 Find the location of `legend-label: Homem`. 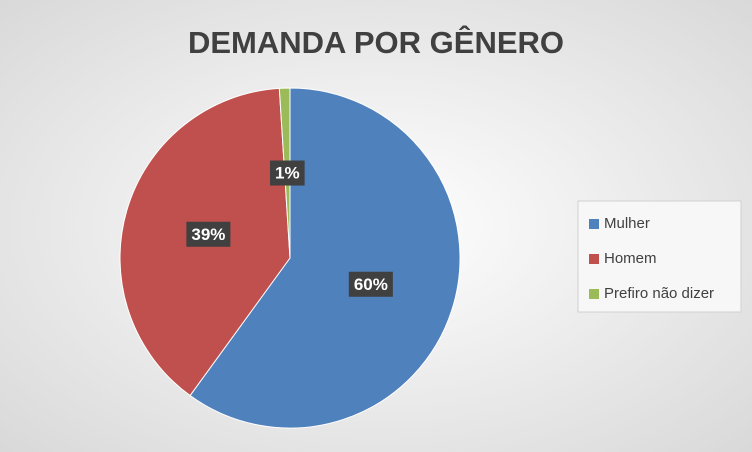

legend-label: Homem is located at coordinates (630, 258).